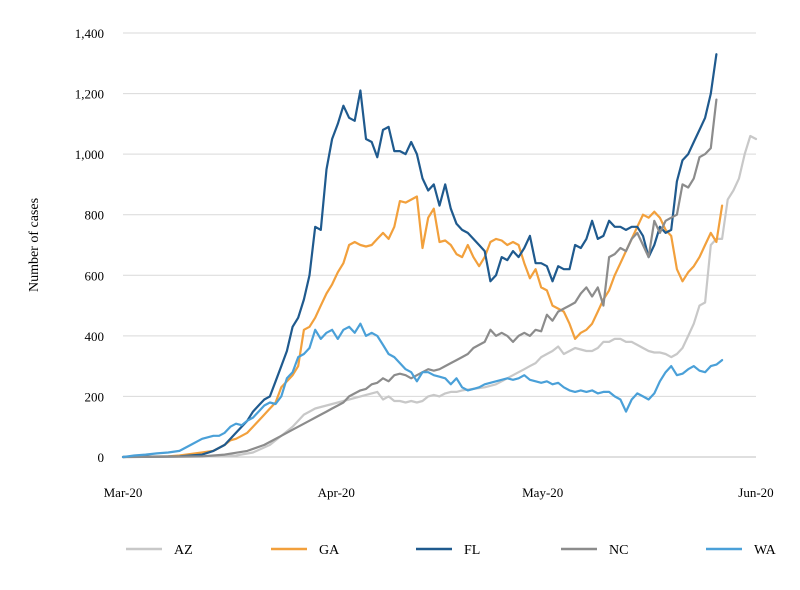 The height and width of the screenshot is (590, 800). Describe the element at coordinates (95, 275) in the screenshot. I see `y-tick-label: 600` at that location.